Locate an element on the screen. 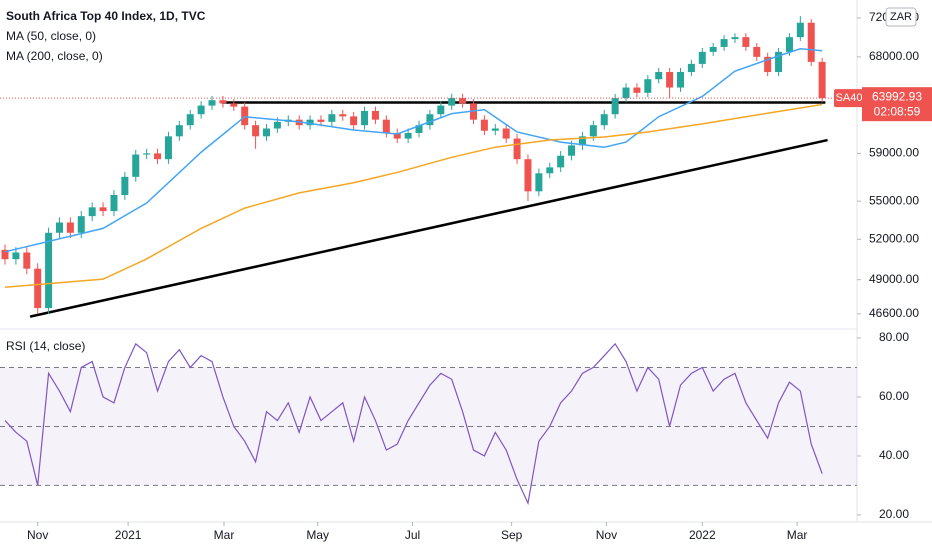 The width and height of the screenshot is (932, 550). x-tick-label: 2021 is located at coordinates (128, 535).